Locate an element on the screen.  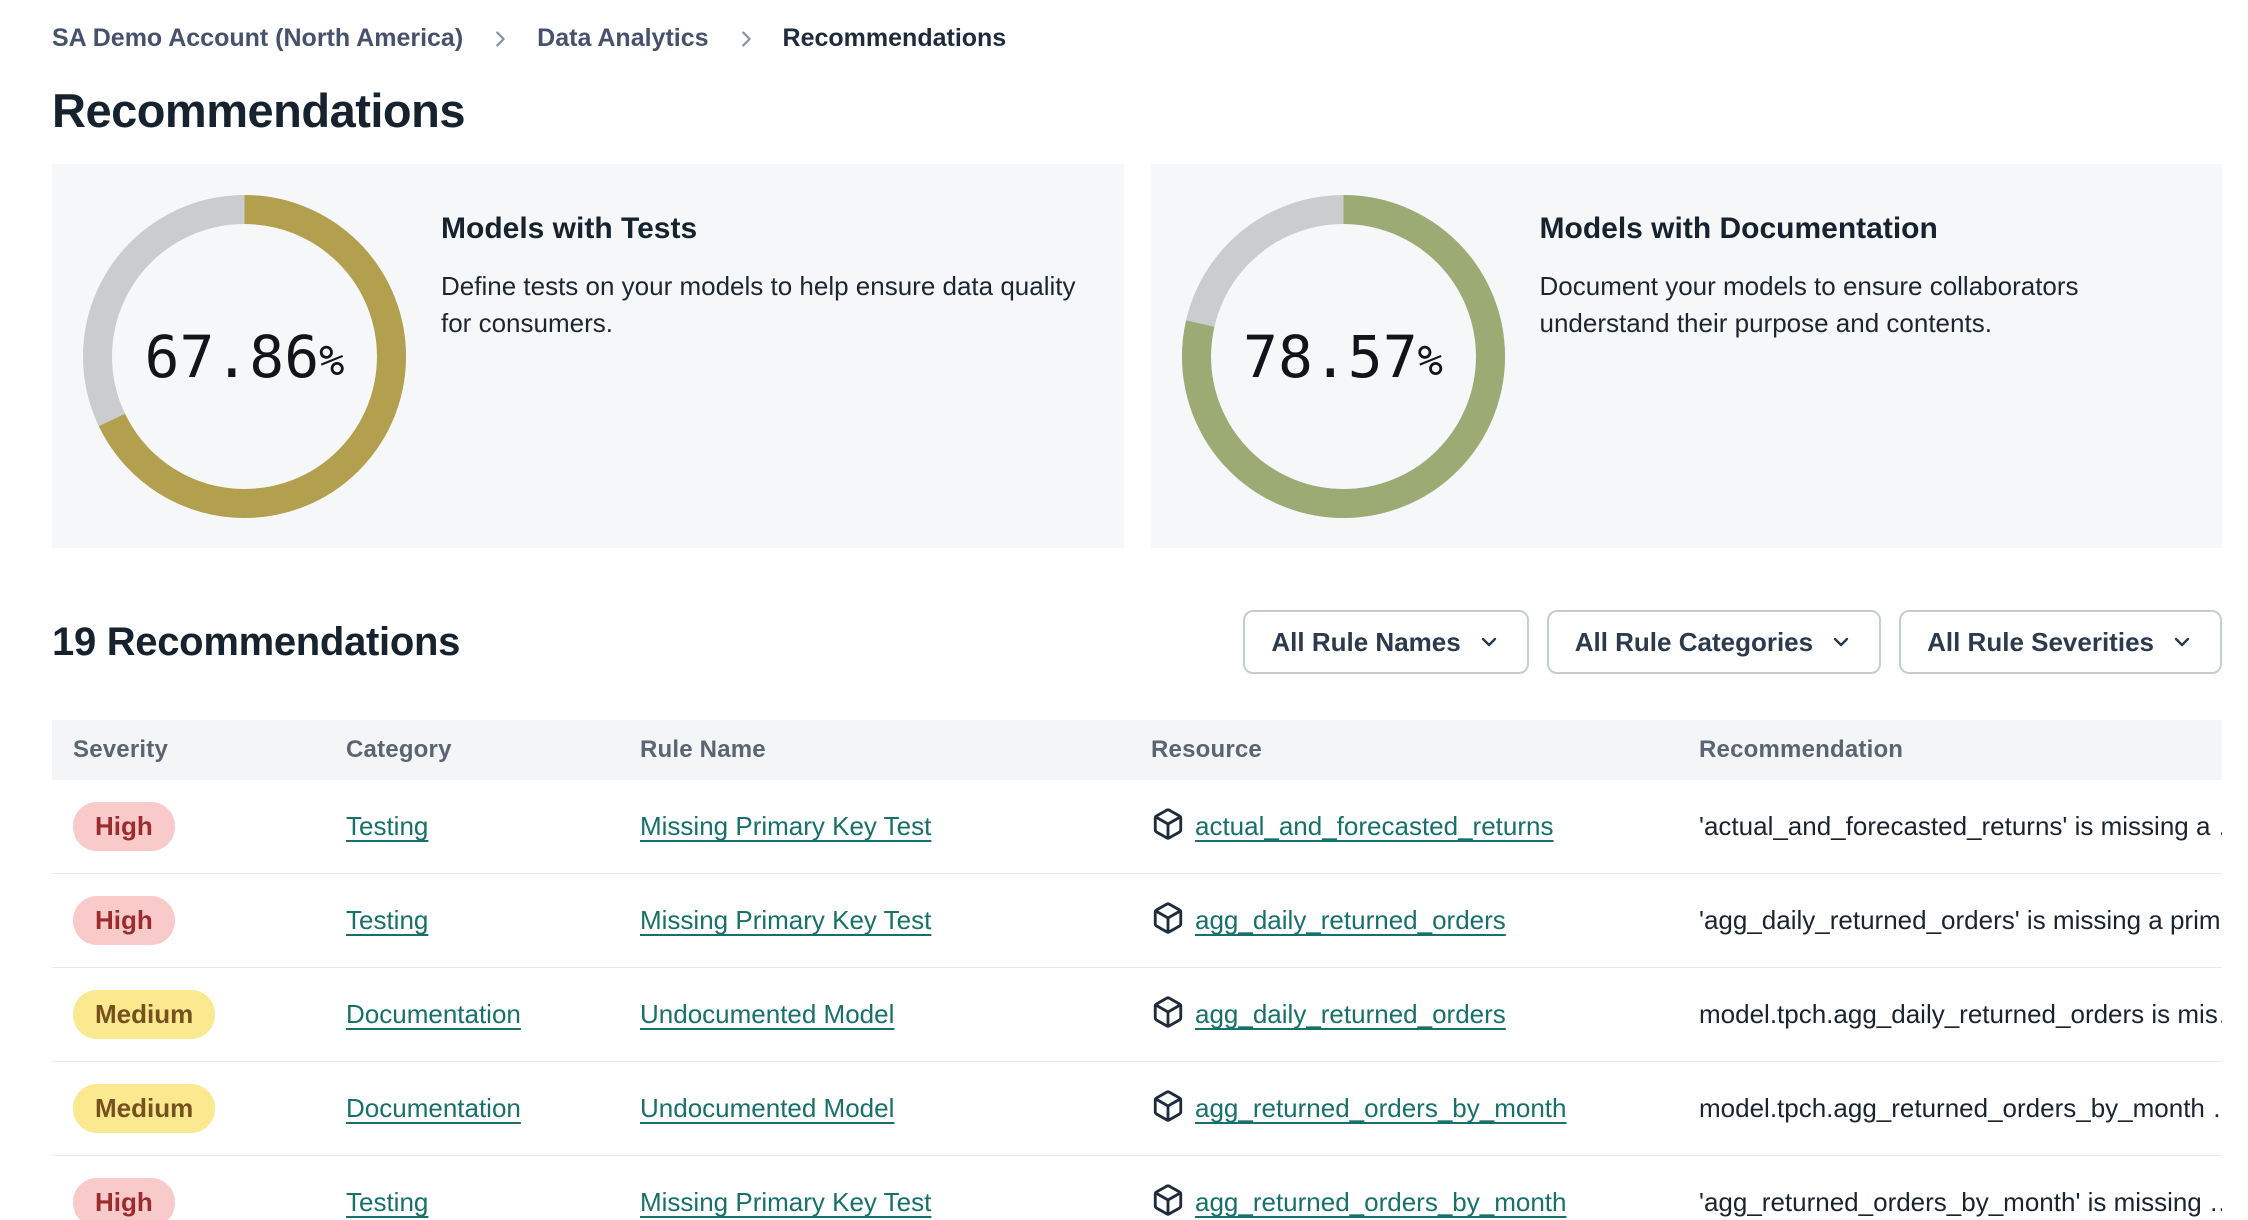
column-header-rule-name: Rule Name is located at coordinates (703, 749).